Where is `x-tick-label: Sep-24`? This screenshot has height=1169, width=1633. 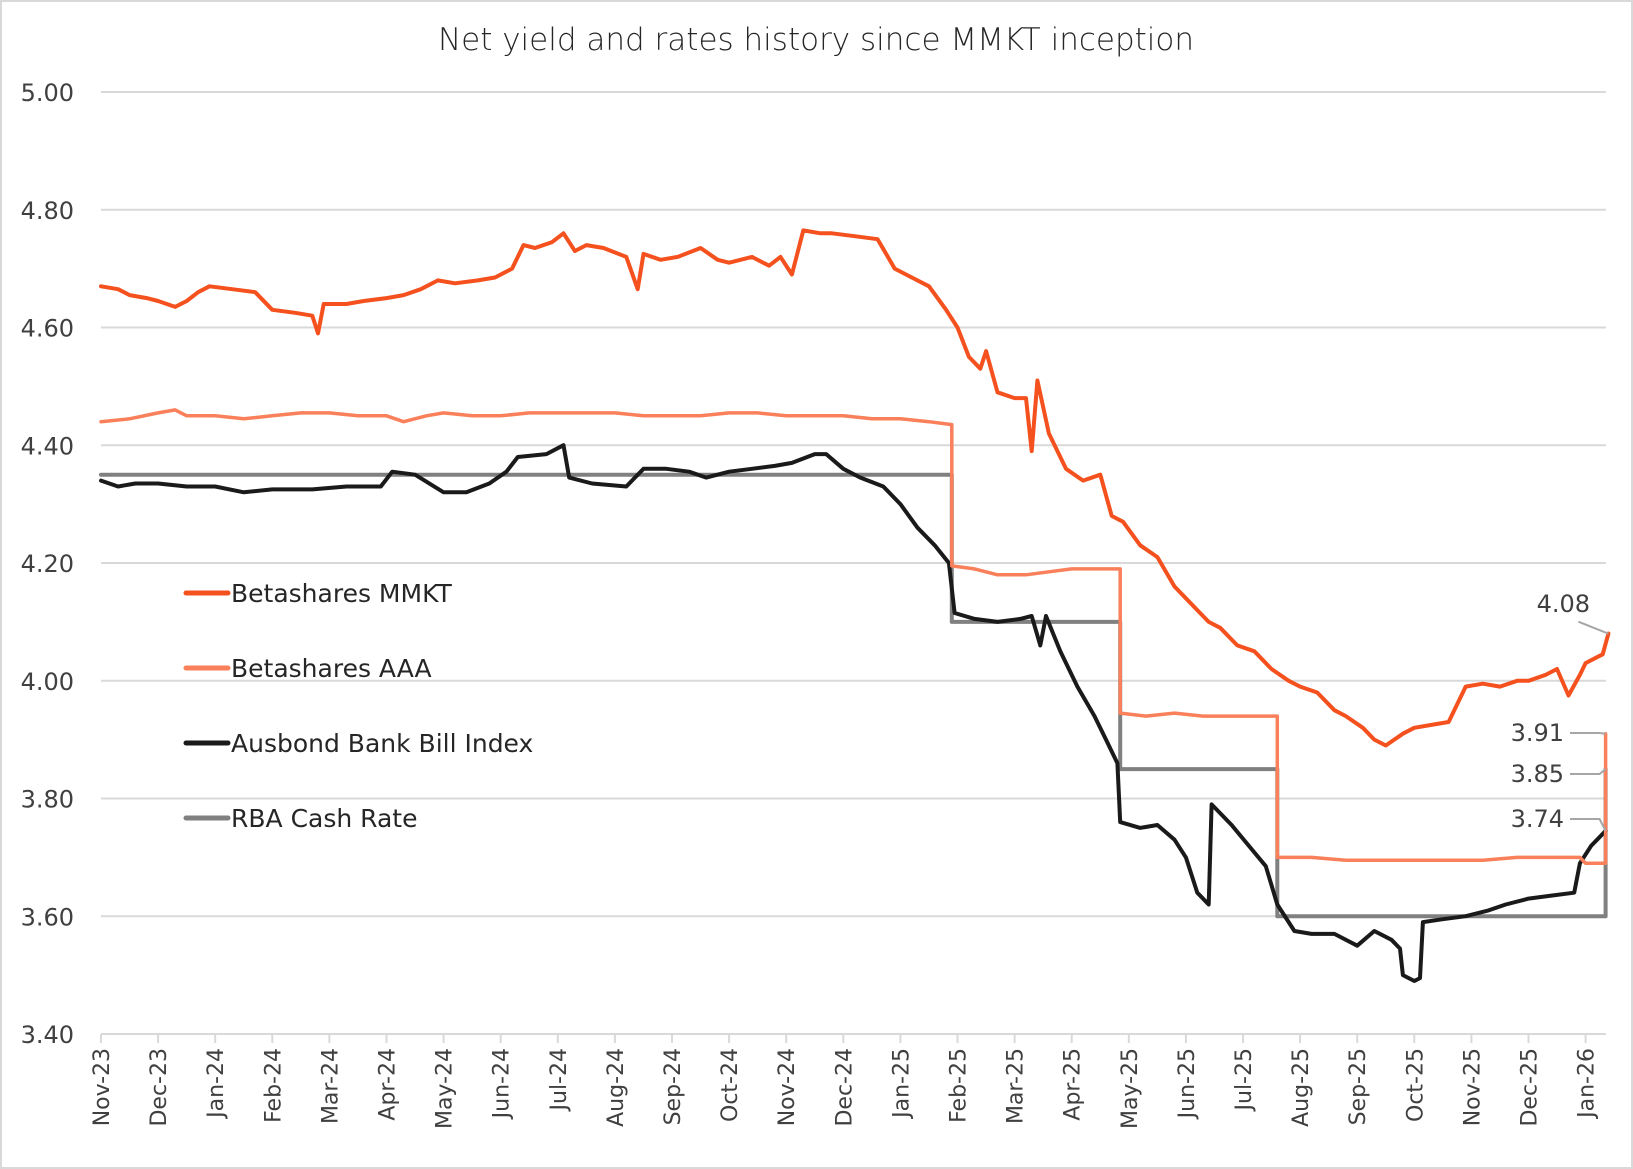 x-tick-label: Sep-24 is located at coordinates (673, 1086).